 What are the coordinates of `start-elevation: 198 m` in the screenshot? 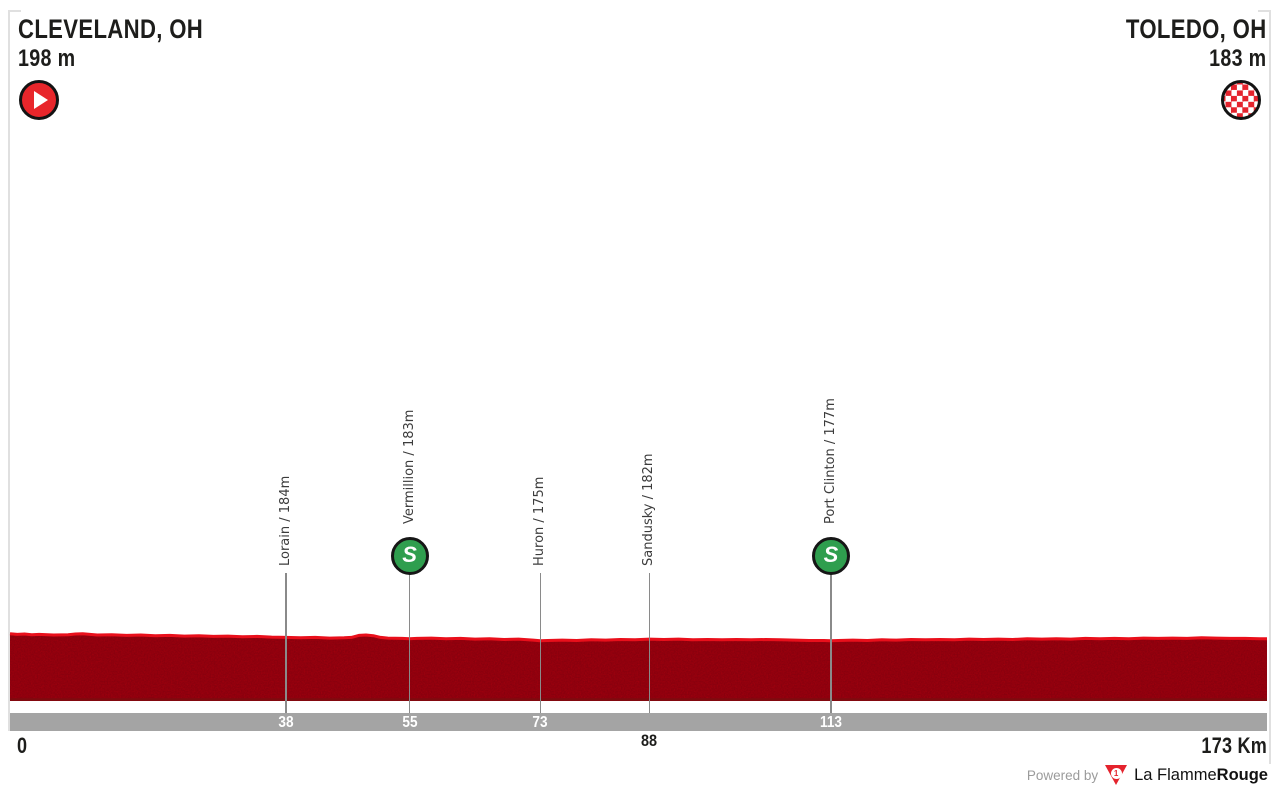 It's located at (47, 58).